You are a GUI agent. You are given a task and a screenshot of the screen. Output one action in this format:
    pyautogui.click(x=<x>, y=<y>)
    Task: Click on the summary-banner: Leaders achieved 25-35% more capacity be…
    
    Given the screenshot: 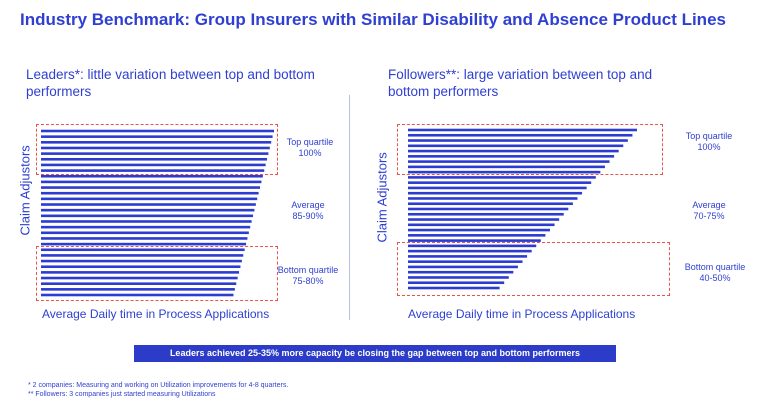 What is the action you would take?
    pyautogui.click(x=375, y=353)
    